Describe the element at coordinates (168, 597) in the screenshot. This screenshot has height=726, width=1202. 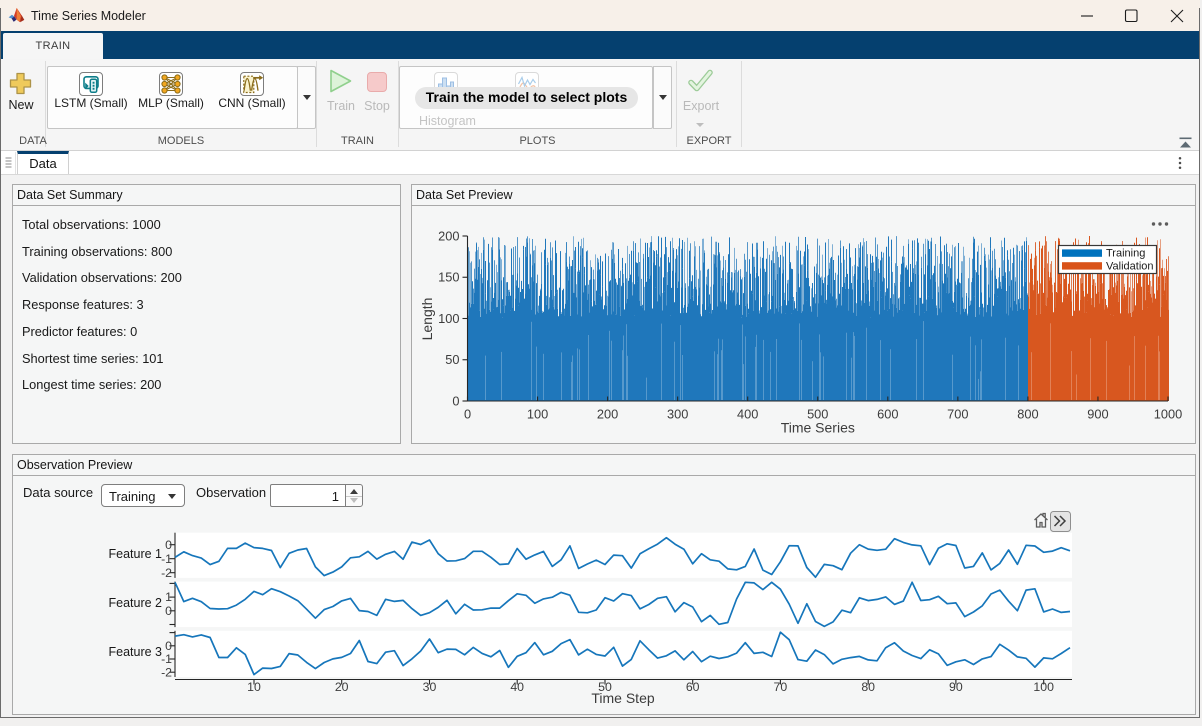
I see `svg-text: 1` at that location.